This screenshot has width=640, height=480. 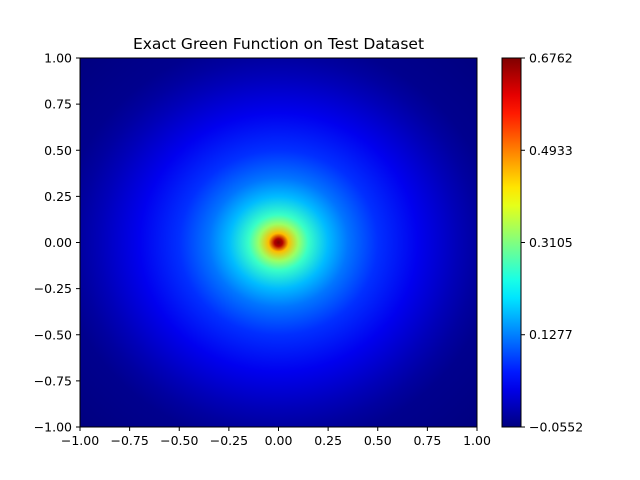 What do you see at coordinates (58, 58) in the screenshot?
I see `y-tick-label: 1.00` at bounding box center [58, 58].